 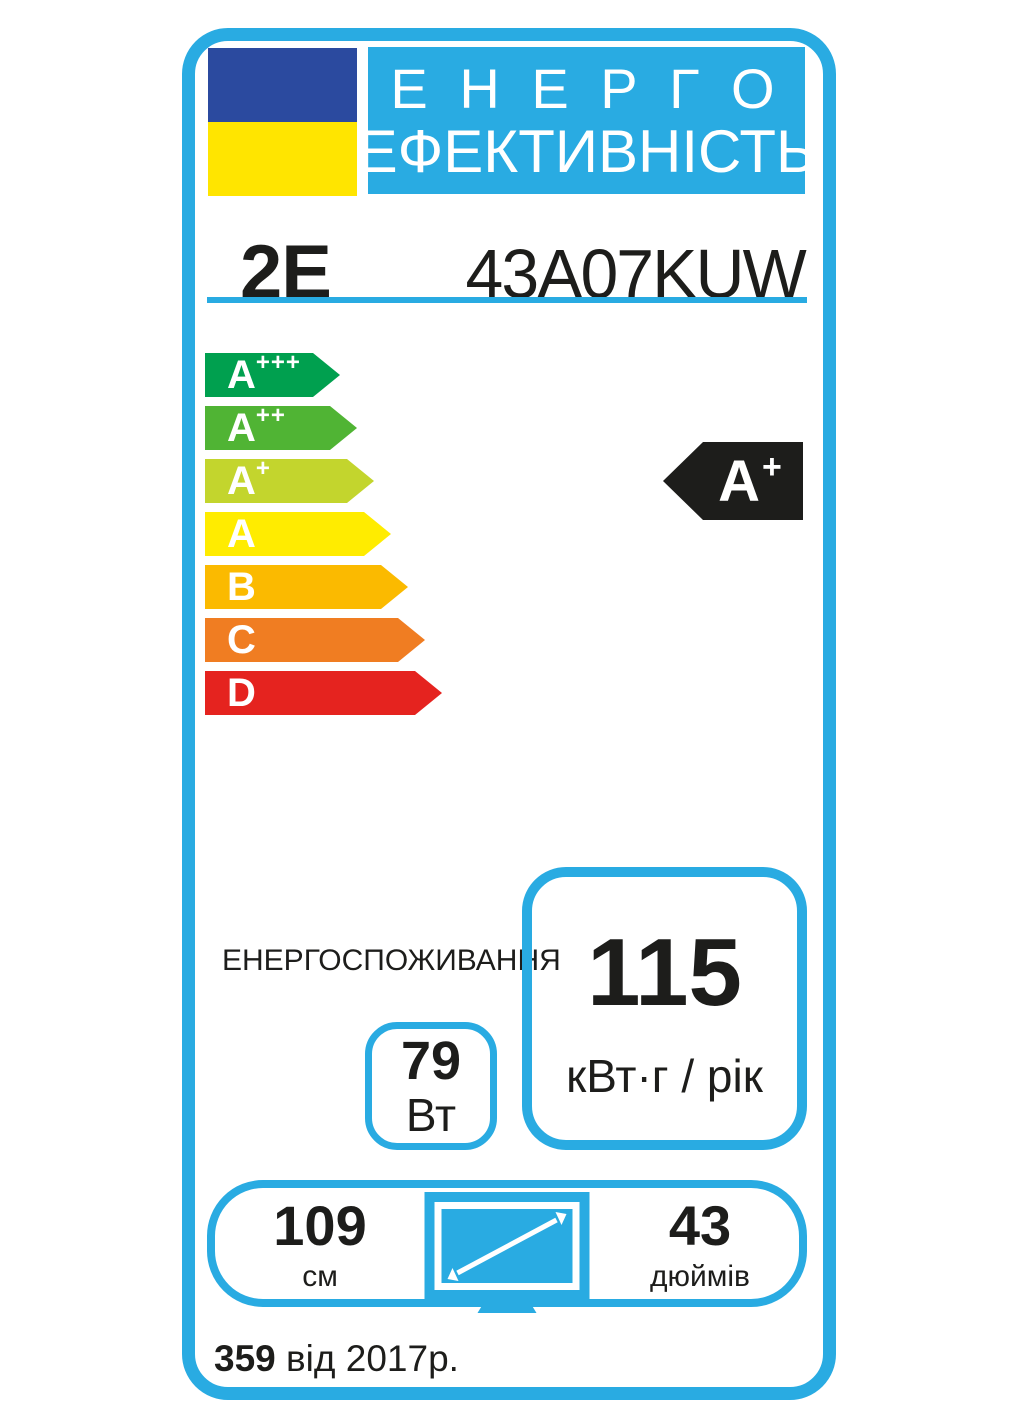 What do you see at coordinates (523, 283) in the screenshot?
I see `product-row: 2E 43A07KUW` at bounding box center [523, 283].